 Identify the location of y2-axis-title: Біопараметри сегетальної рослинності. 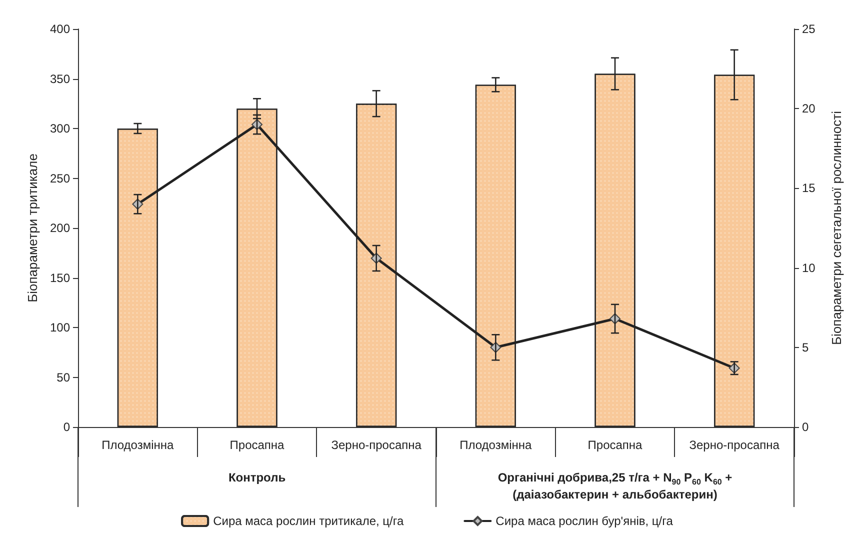
(836, 227).